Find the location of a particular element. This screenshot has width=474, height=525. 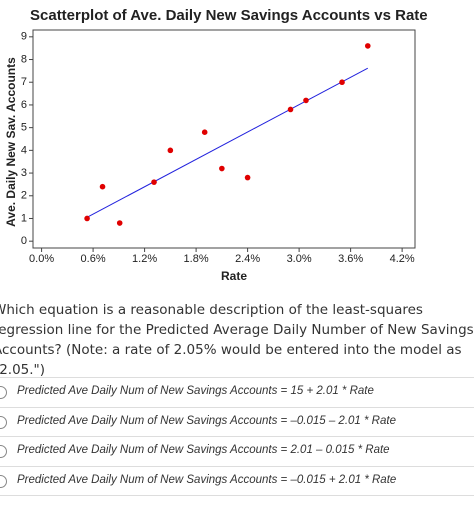

x-tick-label: 1.2% is located at coordinates (144, 259).